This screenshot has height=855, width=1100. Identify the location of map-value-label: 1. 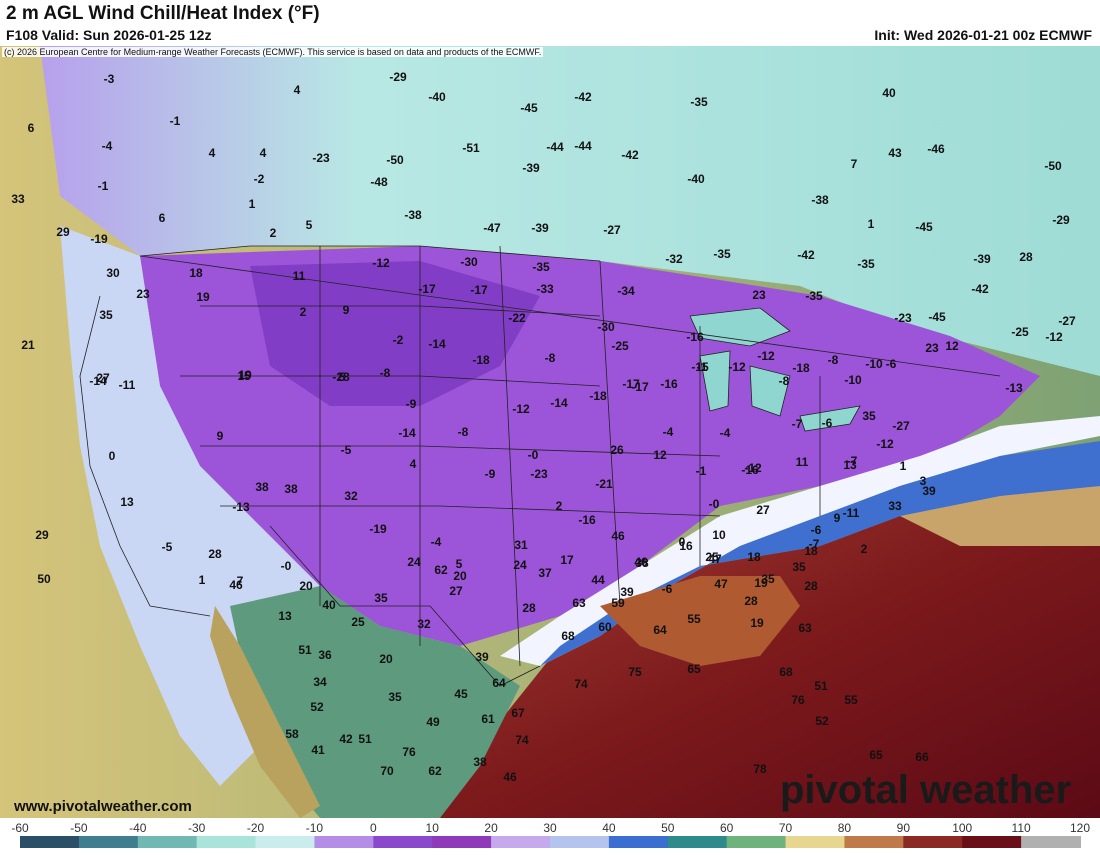
(871, 224).